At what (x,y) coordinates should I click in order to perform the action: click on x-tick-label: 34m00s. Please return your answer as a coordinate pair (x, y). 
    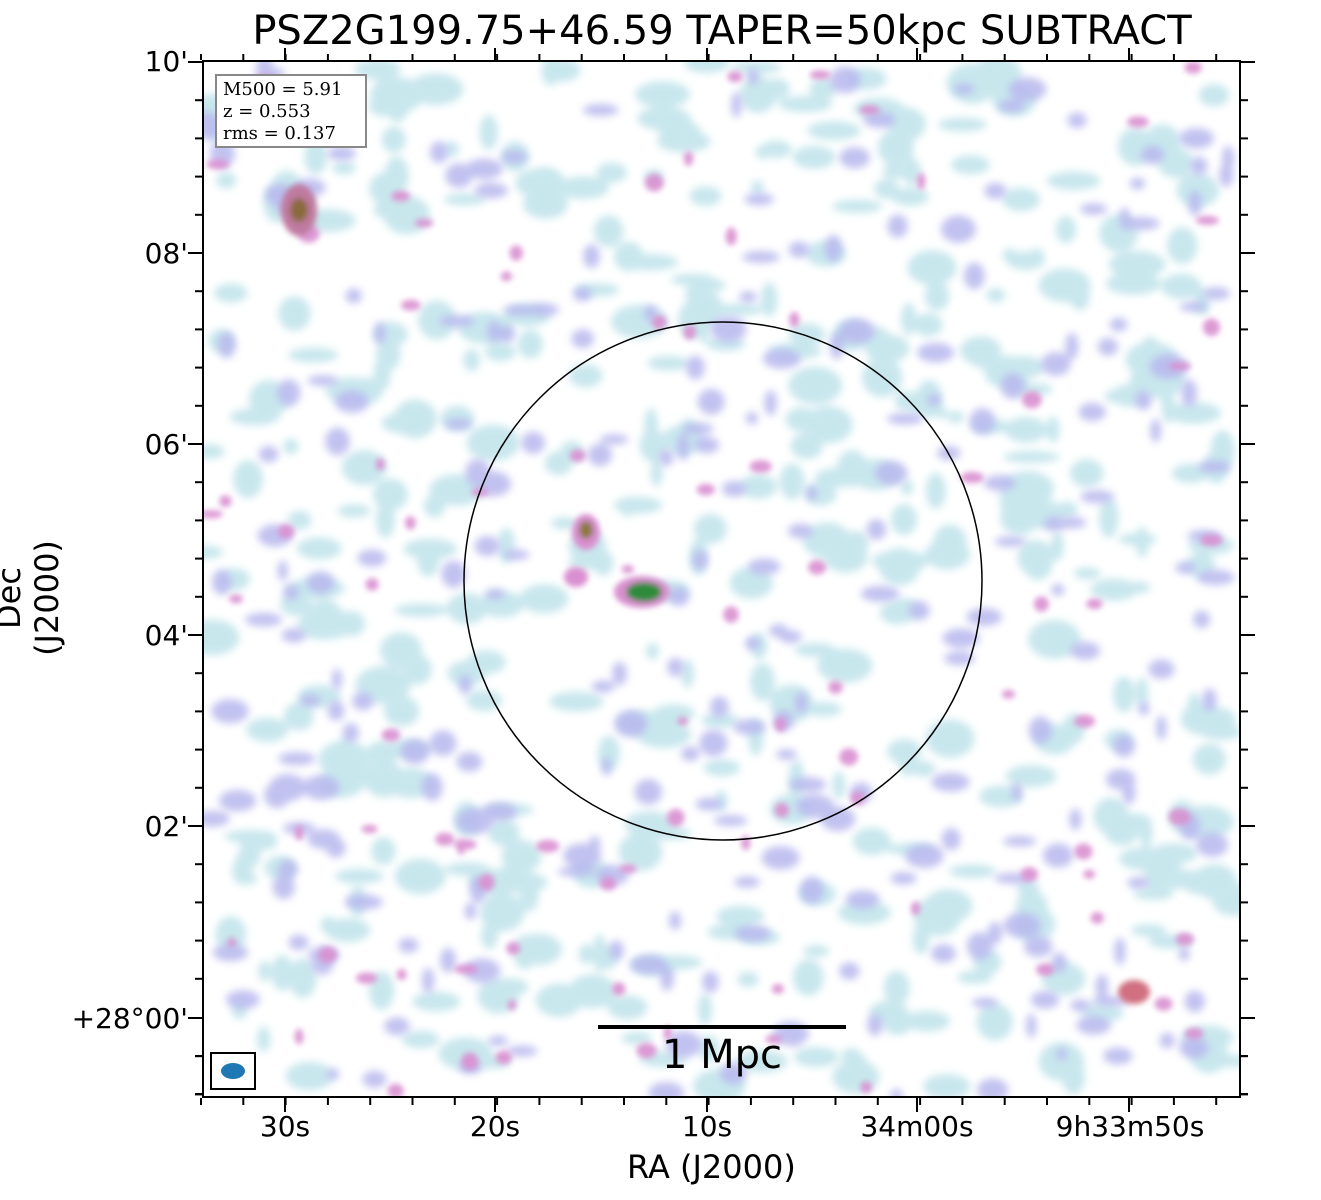
    Looking at the image, I should click on (917, 1126).